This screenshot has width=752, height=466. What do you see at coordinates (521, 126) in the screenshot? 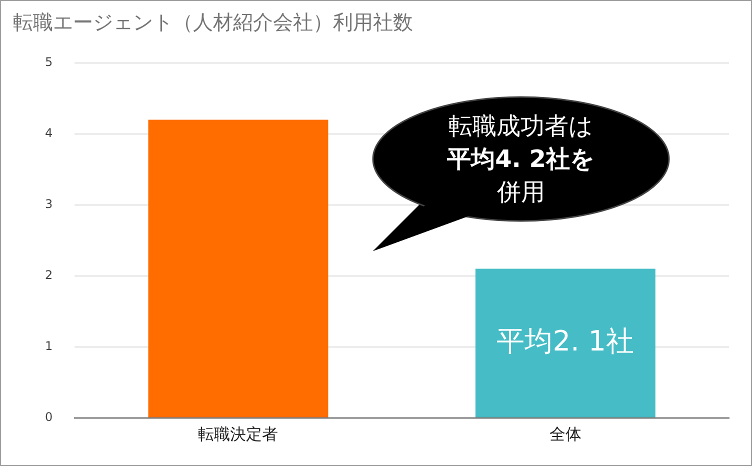
I see `annotation: 転職成功者は` at bounding box center [521, 126].